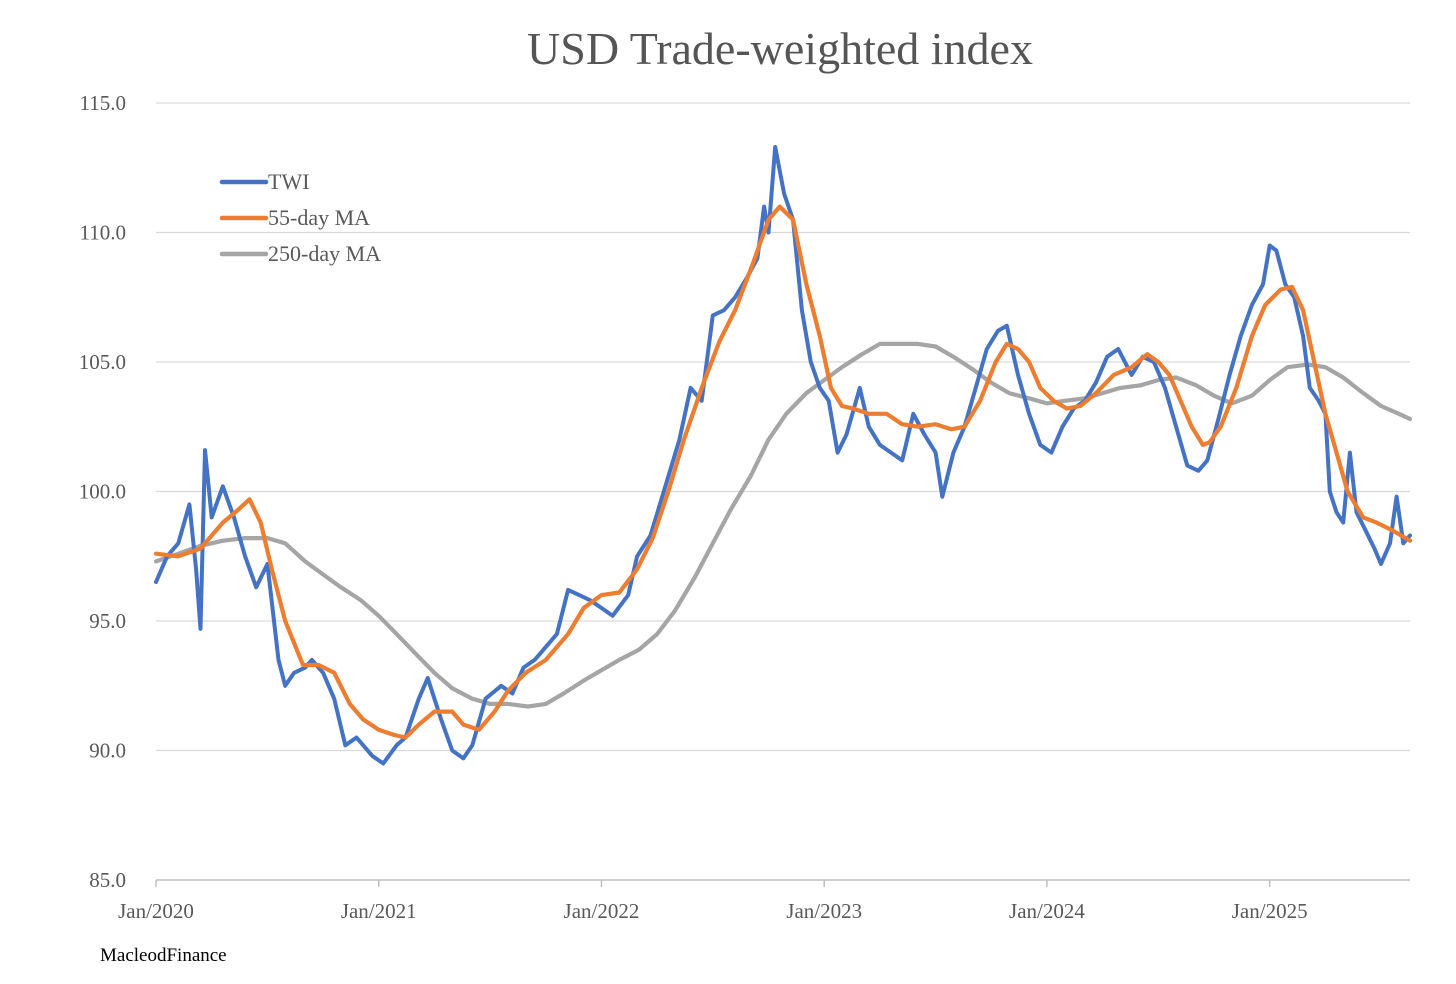 This screenshot has width=1456, height=984. I want to click on x-tick-label: Jan/2021, so click(379, 911).